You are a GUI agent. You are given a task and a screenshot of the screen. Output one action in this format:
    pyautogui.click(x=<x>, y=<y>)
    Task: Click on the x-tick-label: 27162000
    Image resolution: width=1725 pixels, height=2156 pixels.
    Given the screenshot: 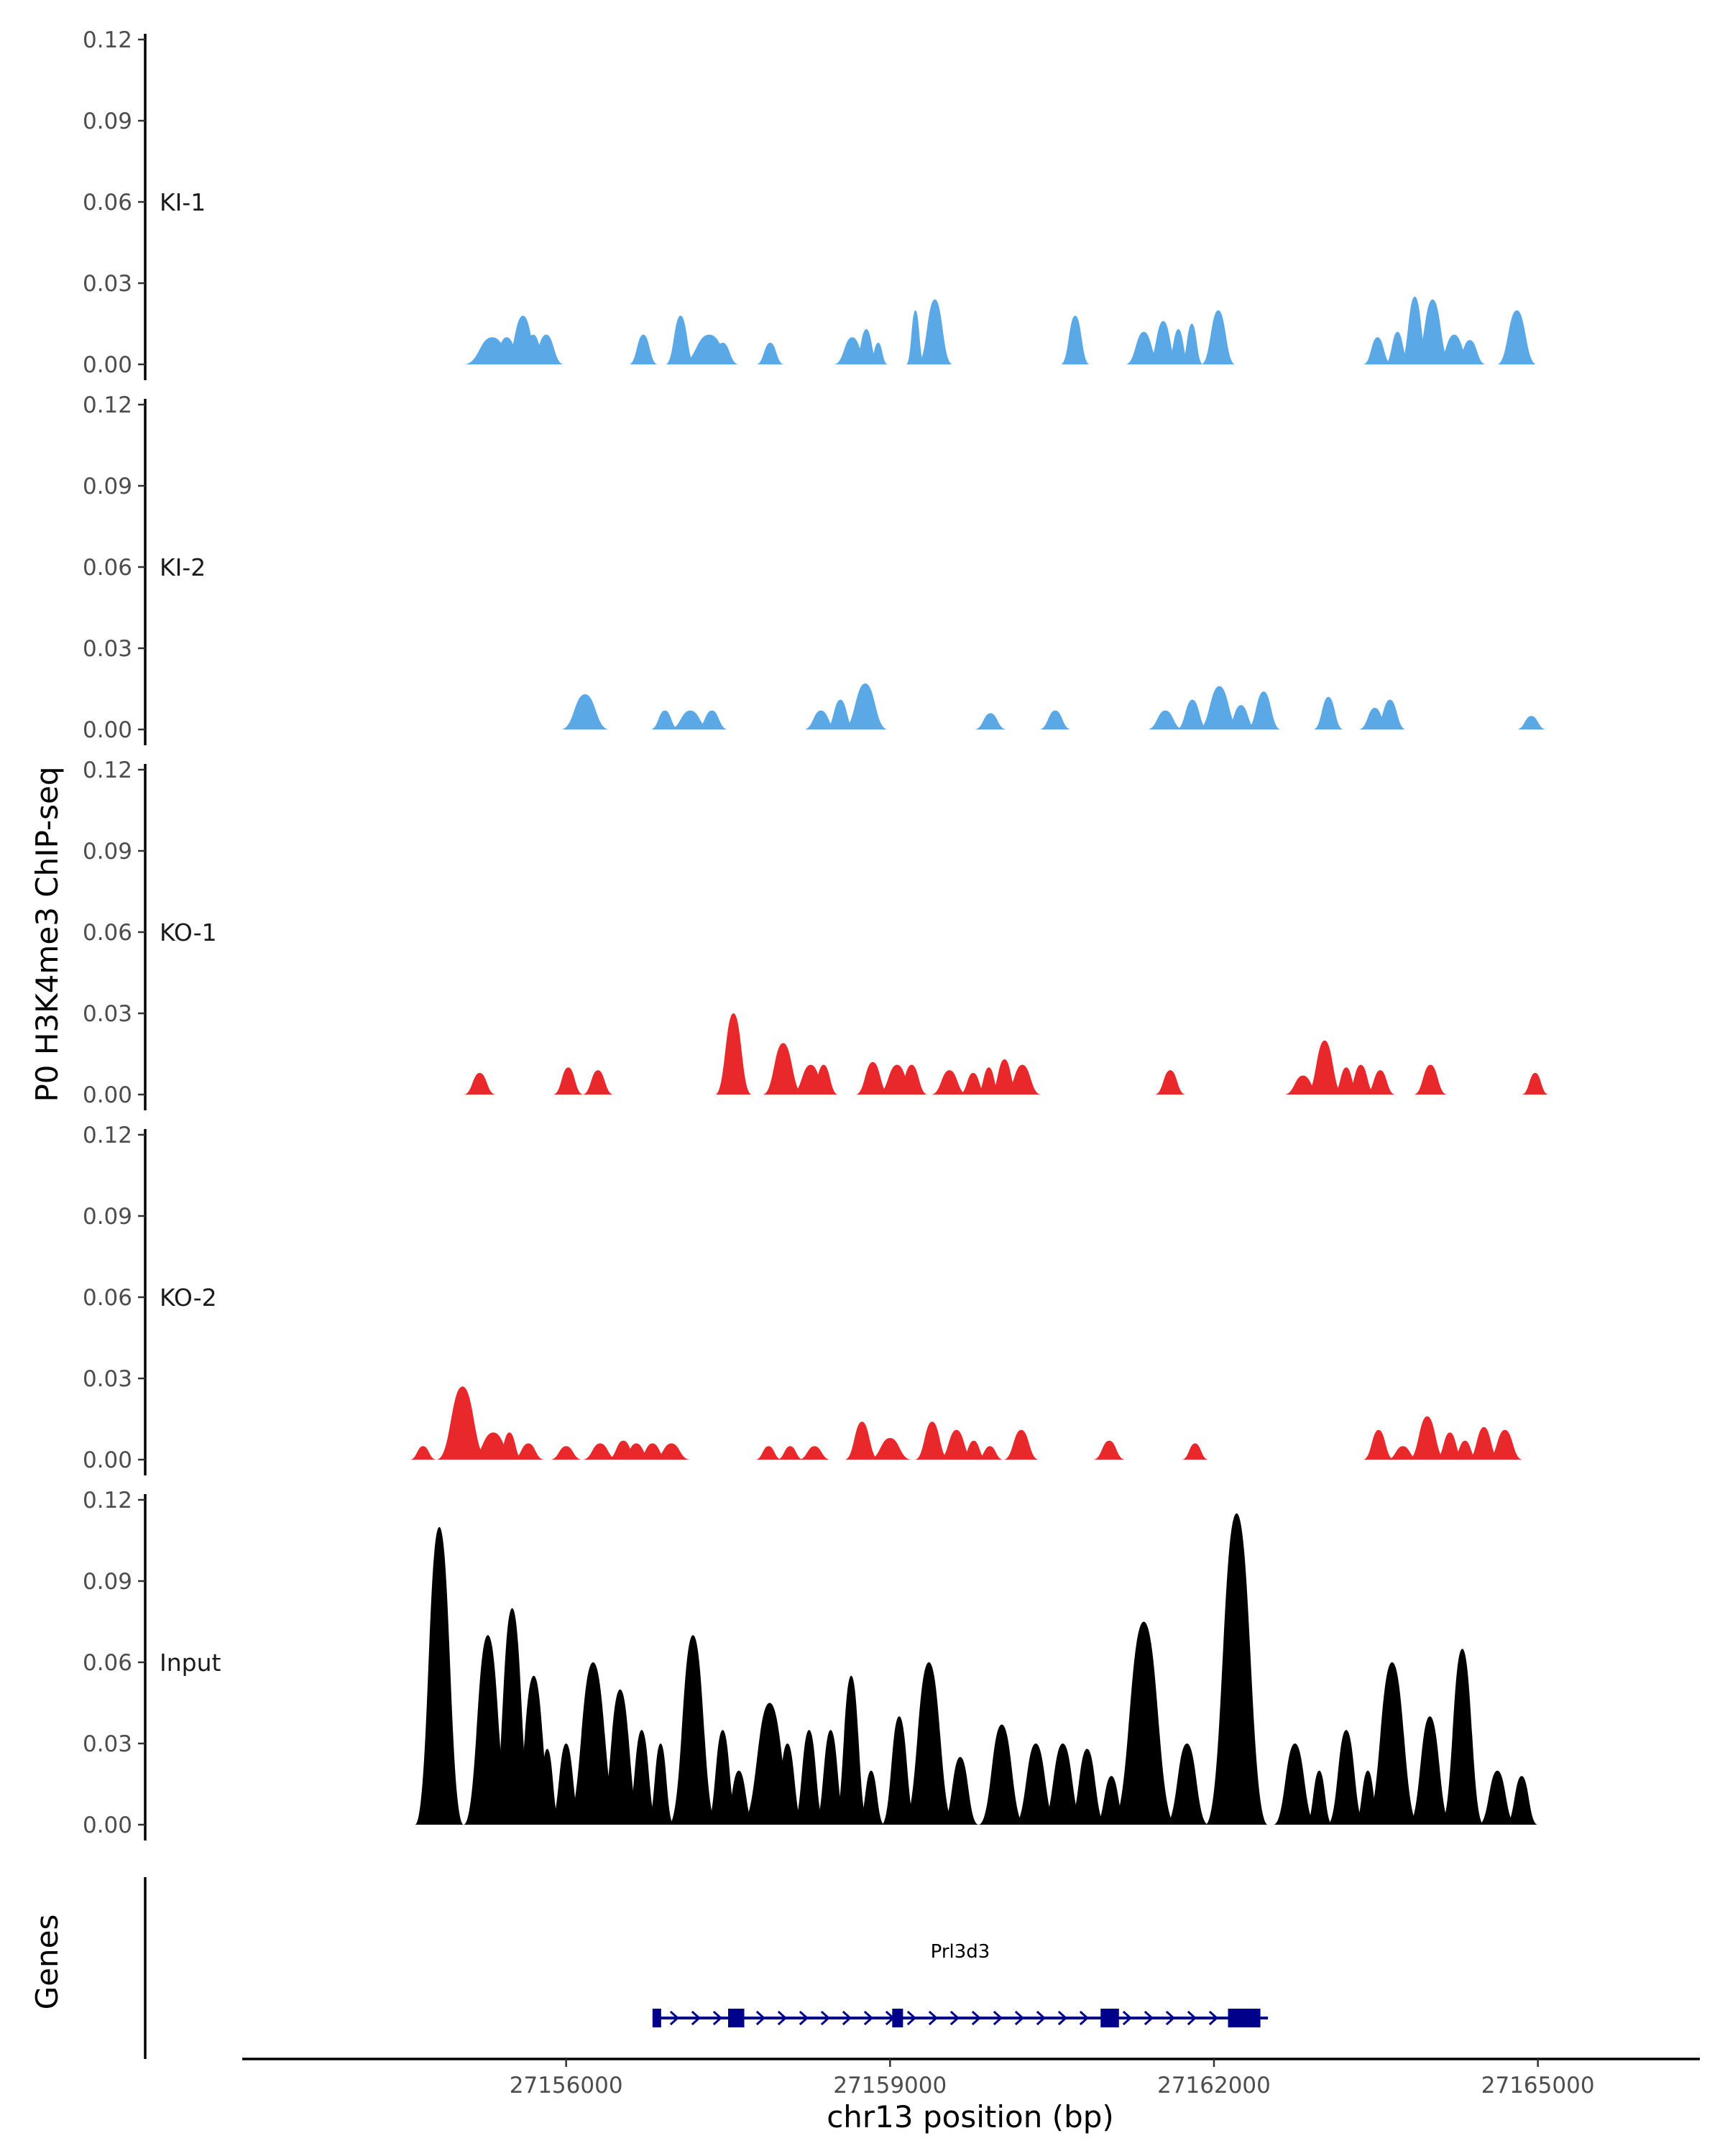 What is the action you would take?
    pyautogui.click(x=1214, y=2086)
    